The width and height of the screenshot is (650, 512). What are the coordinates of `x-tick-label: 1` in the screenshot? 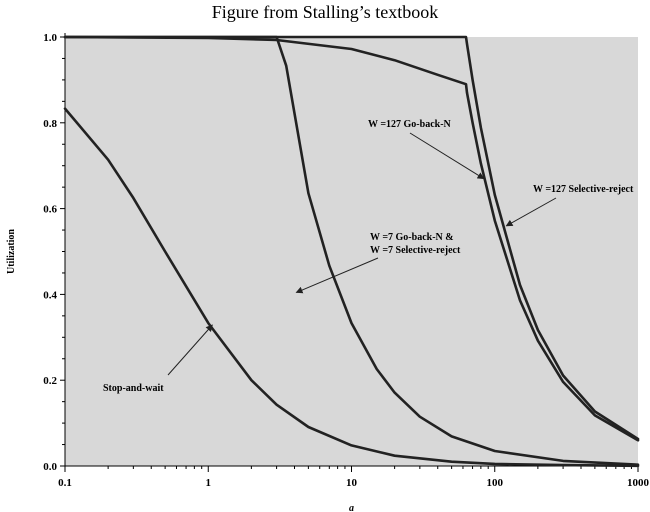 It's located at (209, 483).